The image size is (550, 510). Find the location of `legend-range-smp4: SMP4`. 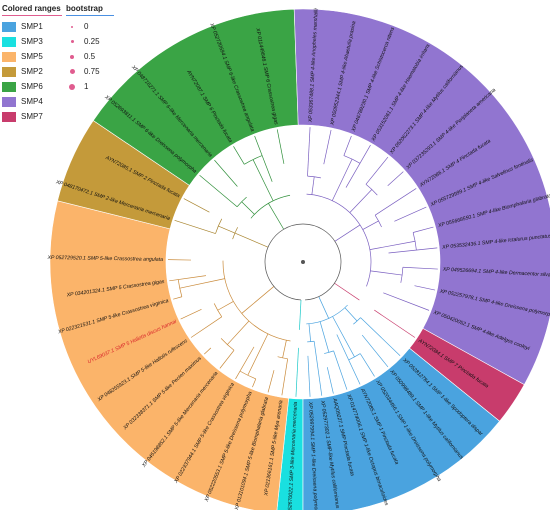

legend-range-smp4: SMP4 is located at coordinates (32, 101).